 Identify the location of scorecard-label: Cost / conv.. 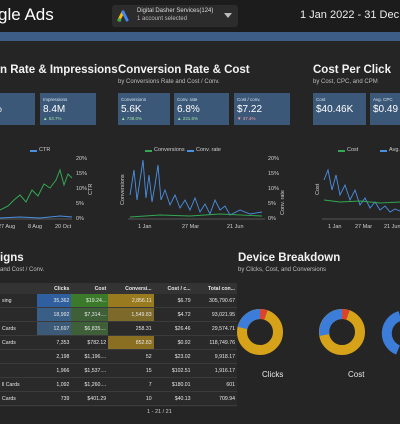
(249, 99).